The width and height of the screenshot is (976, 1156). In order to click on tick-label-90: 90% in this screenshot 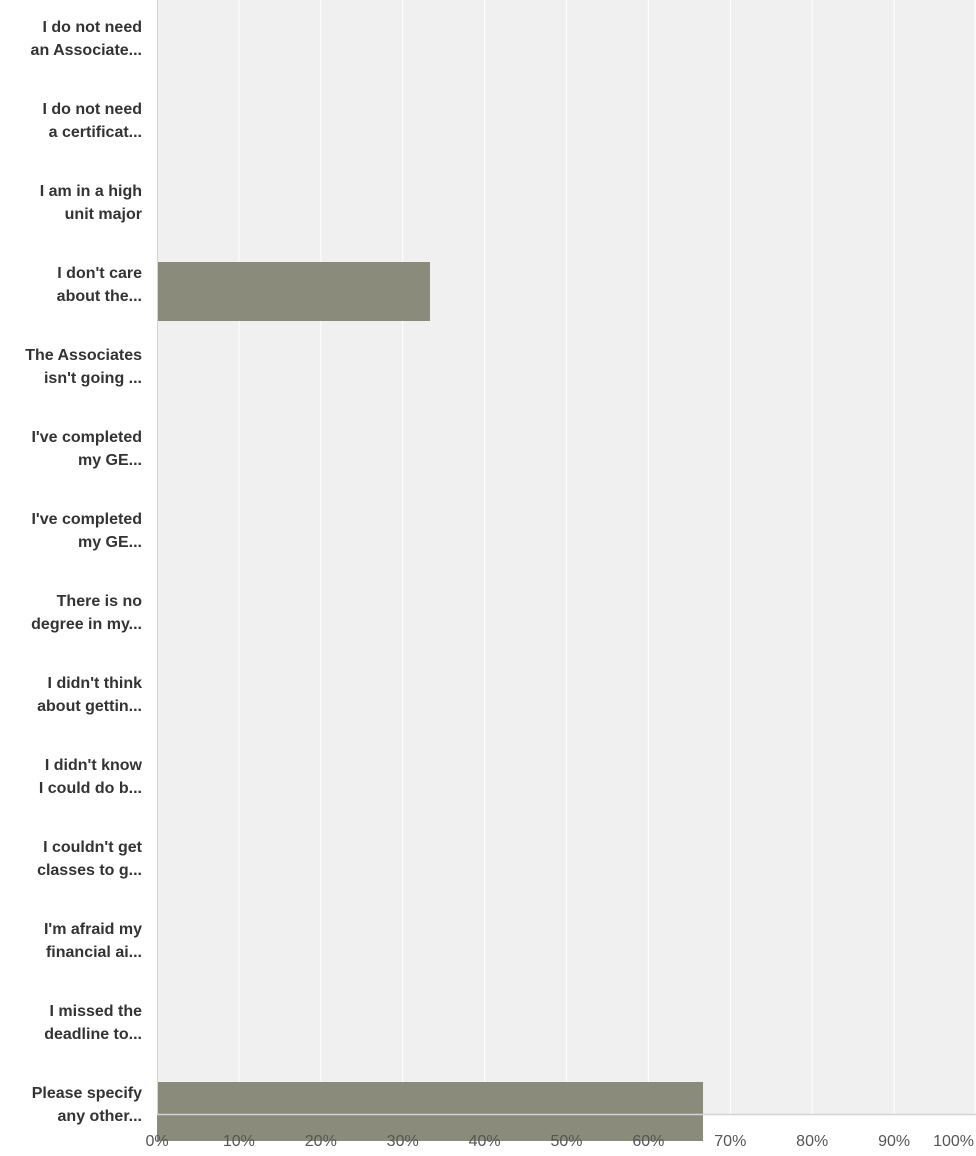, I will do `click(894, 1141)`.